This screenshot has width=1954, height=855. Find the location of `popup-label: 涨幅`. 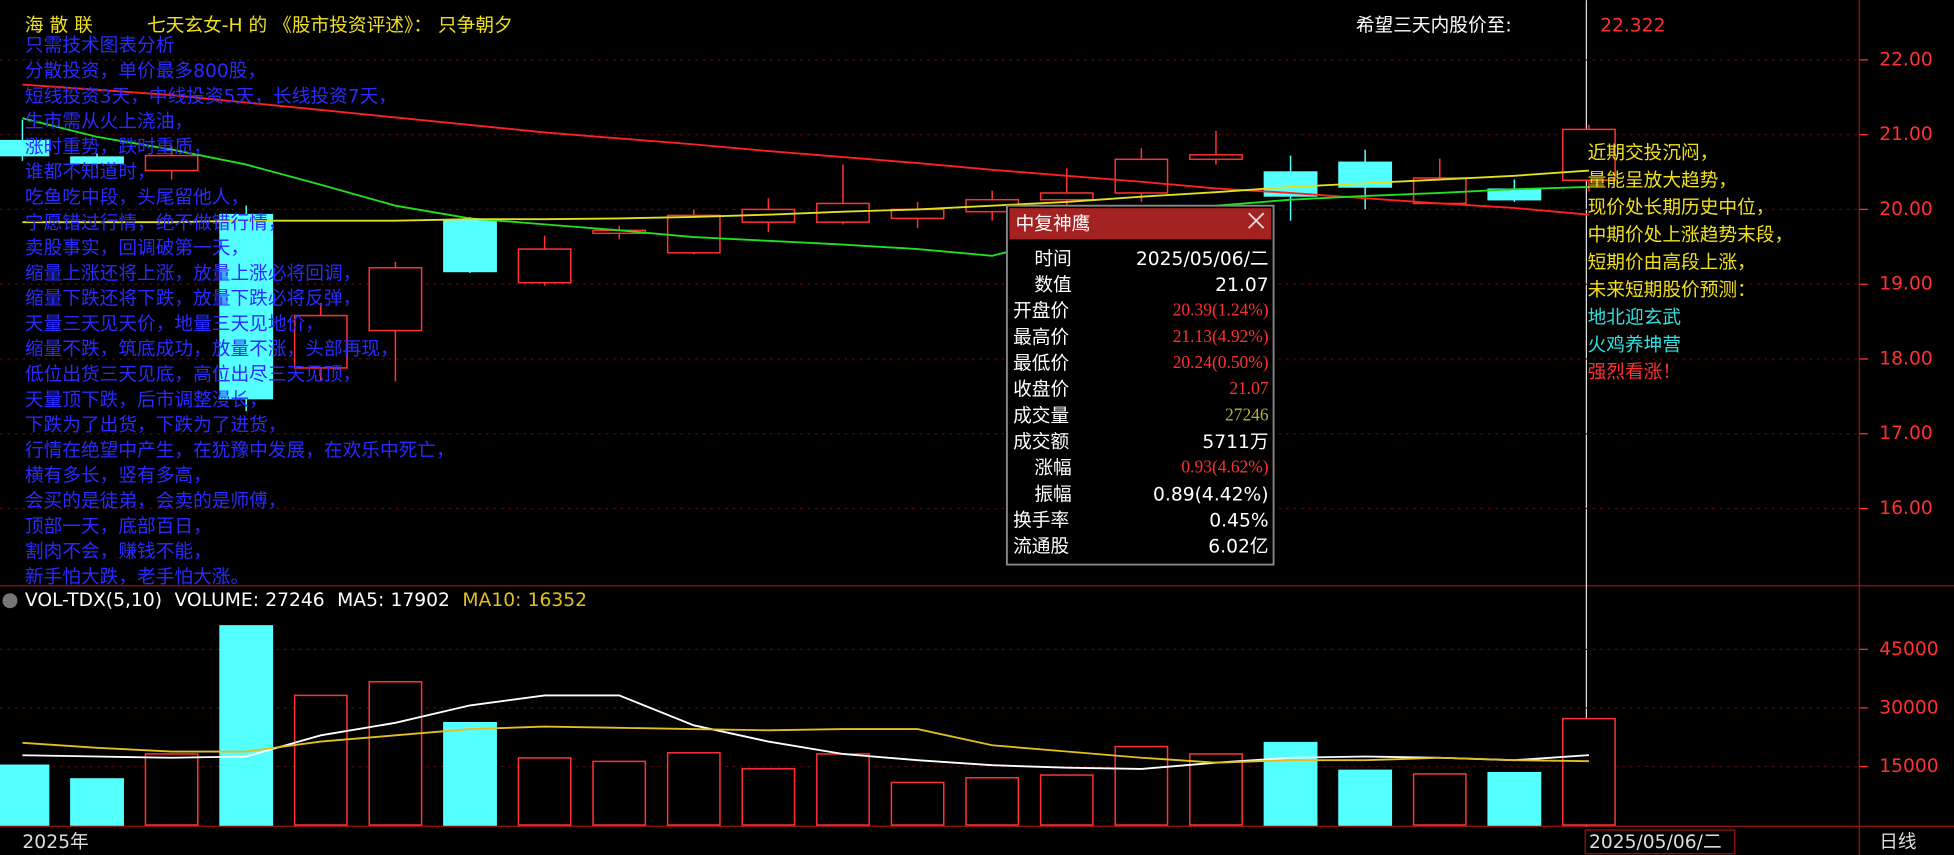

popup-label: 涨幅 is located at coordinates (1052, 468).